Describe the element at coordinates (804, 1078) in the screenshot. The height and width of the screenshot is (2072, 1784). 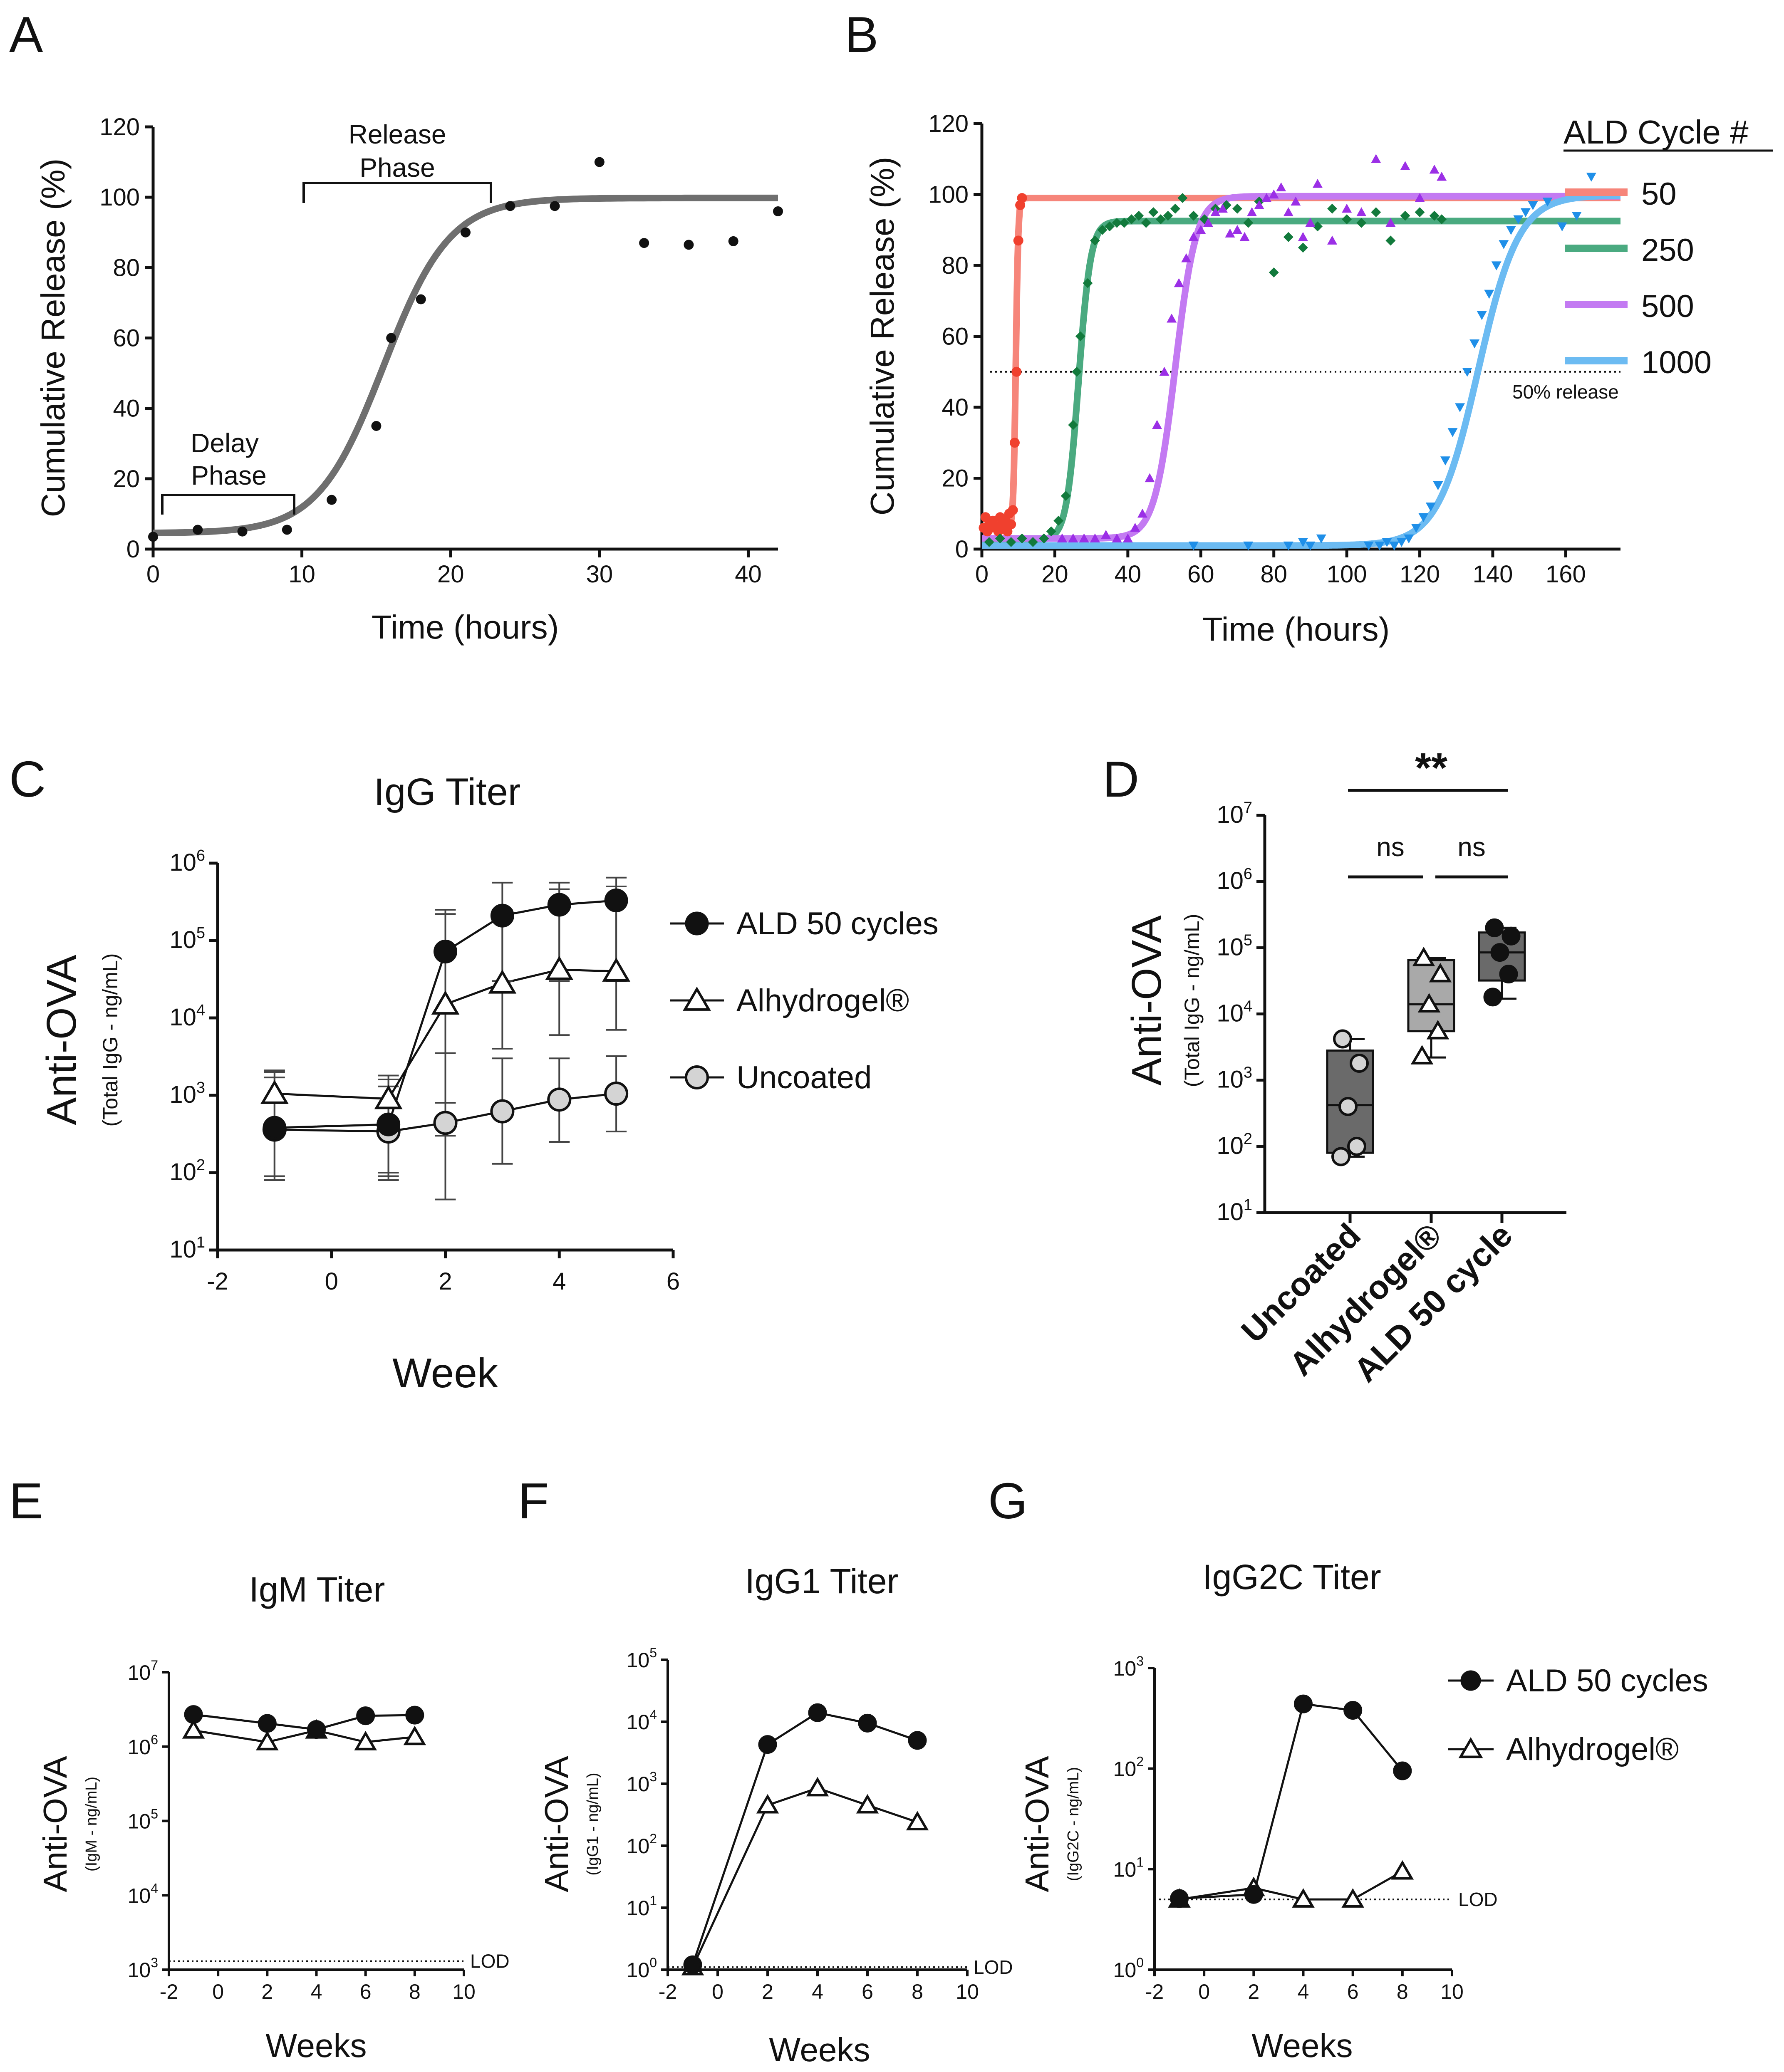
I see `legend-label: Uncoated` at that location.